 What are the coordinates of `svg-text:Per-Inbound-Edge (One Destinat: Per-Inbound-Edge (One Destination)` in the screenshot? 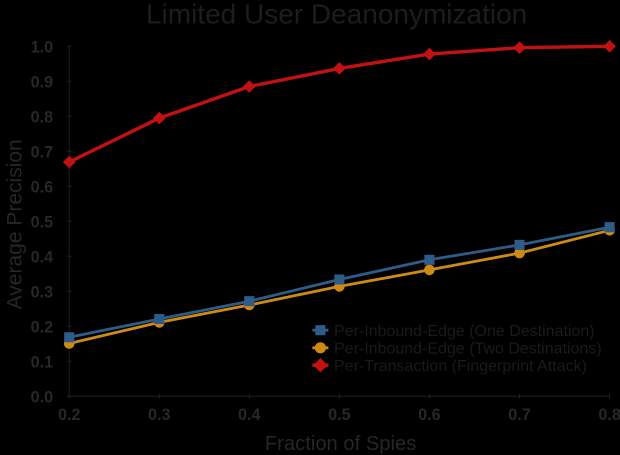 It's located at (464, 331).